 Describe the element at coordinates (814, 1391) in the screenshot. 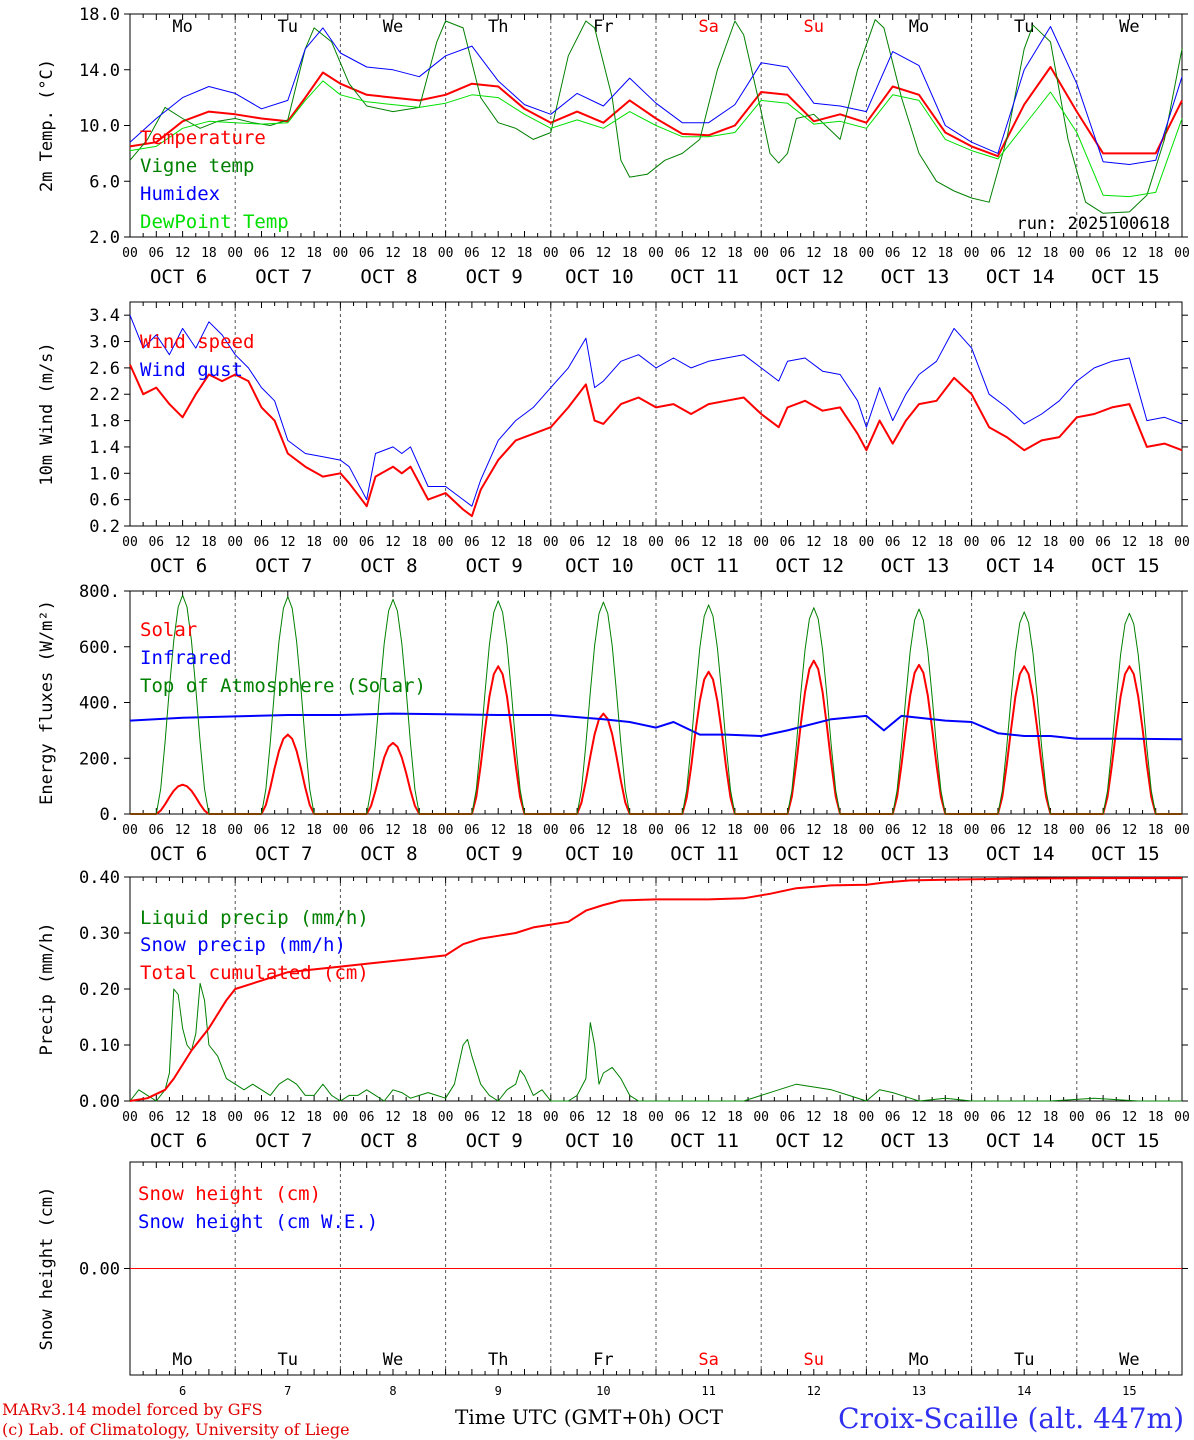

I see `day-number-label: 12` at that location.